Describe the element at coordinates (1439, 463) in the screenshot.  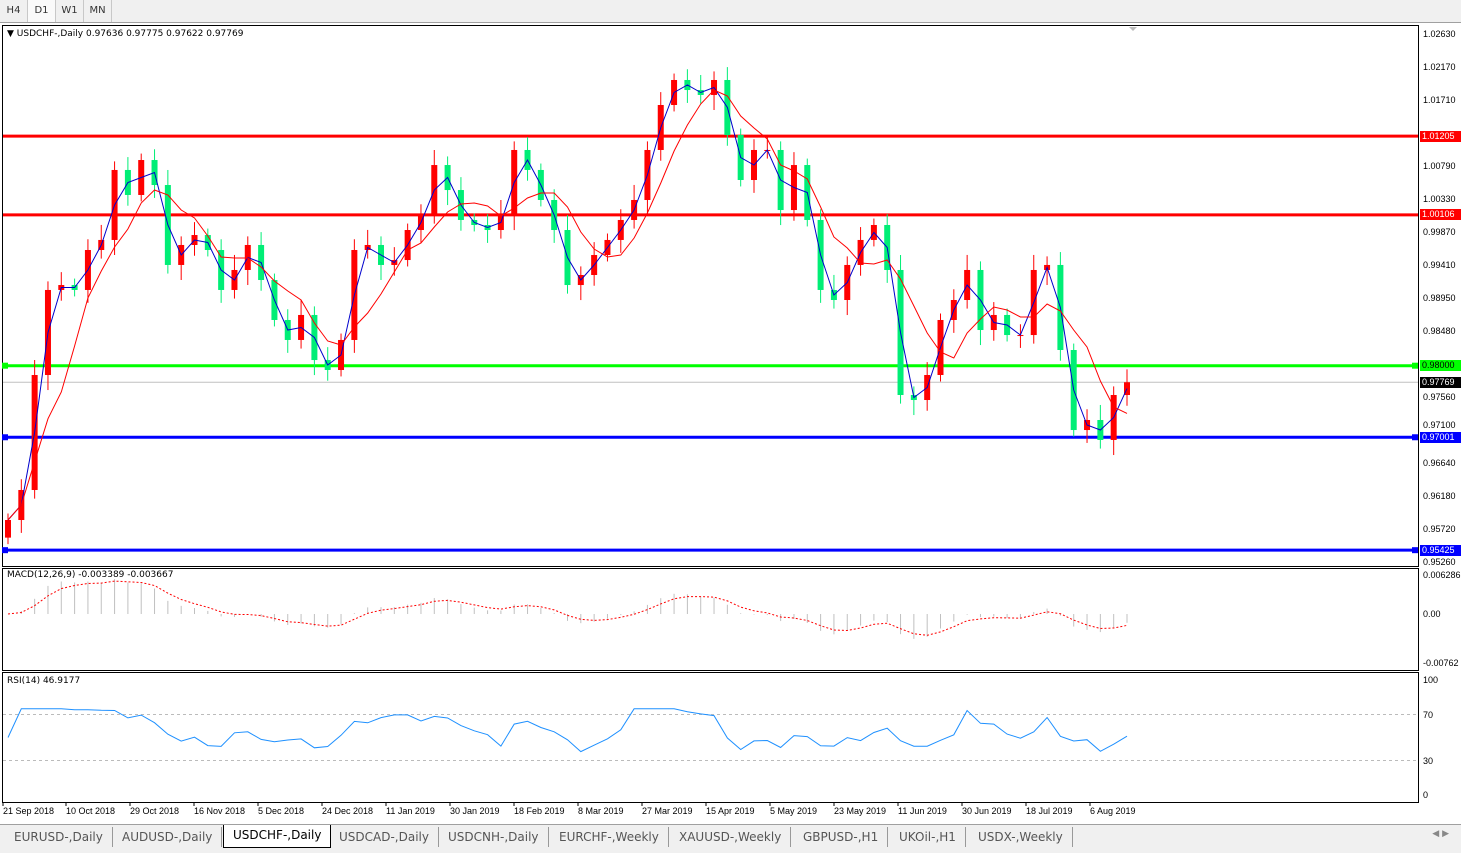
I see `price-tick: 0.96640` at that location.